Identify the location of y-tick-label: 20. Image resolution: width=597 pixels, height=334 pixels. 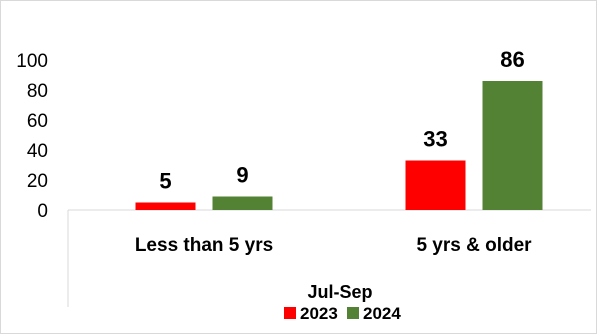
(37, 181).